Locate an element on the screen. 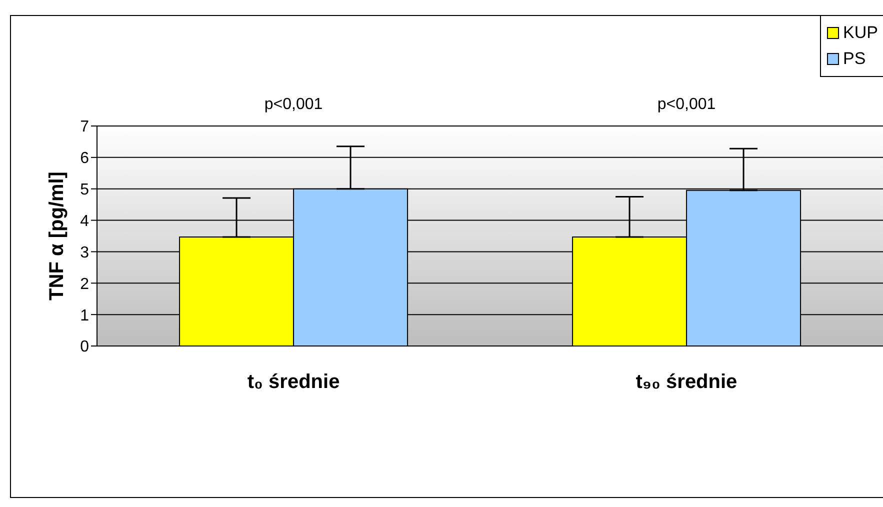 This screenshot has height=507, width=883. x-tick-label: t₉₀ średnie is located at coordinates (687, 382).